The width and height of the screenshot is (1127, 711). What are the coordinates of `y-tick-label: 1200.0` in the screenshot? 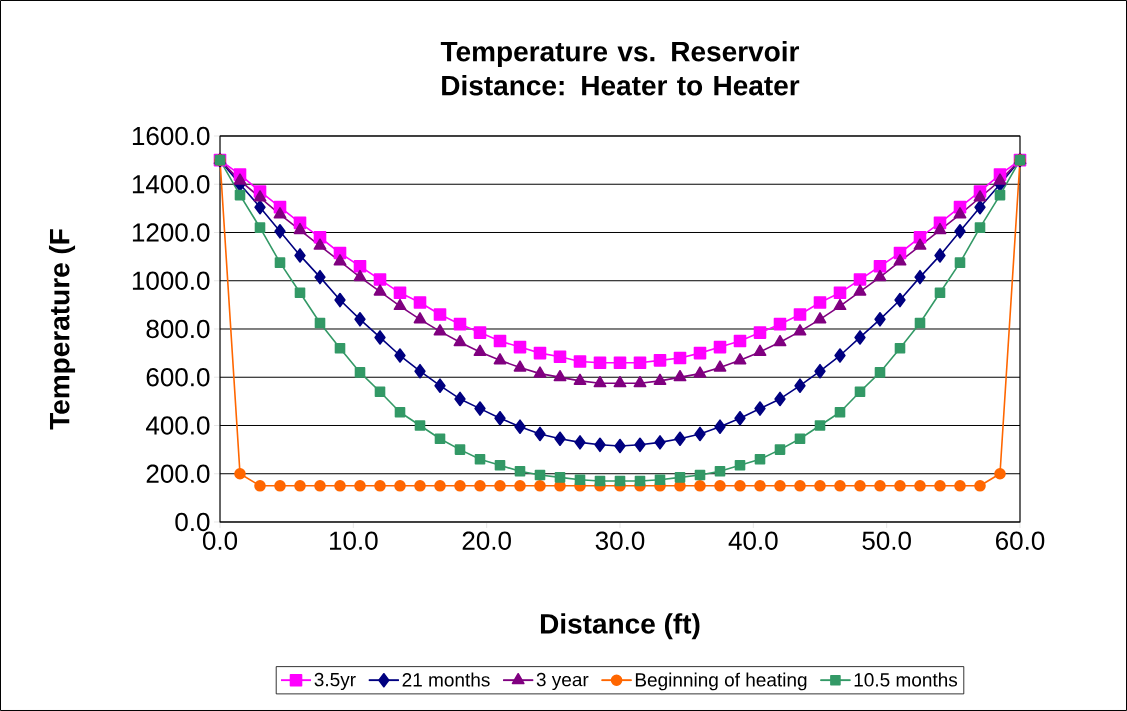 It's located at (171, 232).